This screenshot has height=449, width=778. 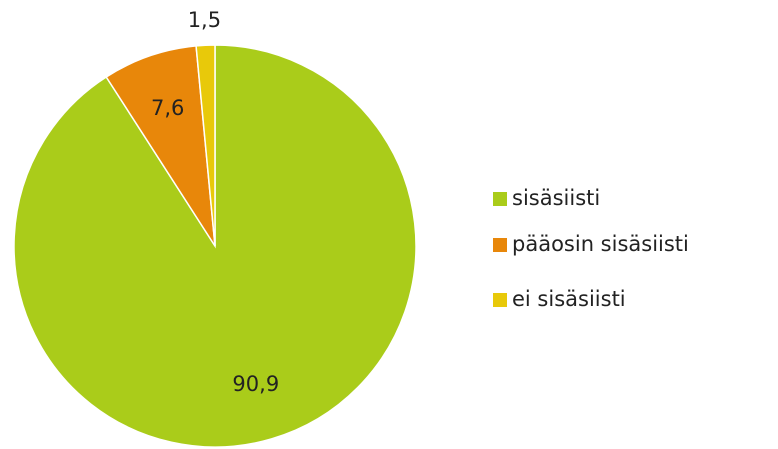 What do you see at coordinates (556, 198) in the screenshot?
I see `legend-label: sisäsiisti` at bounding box center [556, 198].